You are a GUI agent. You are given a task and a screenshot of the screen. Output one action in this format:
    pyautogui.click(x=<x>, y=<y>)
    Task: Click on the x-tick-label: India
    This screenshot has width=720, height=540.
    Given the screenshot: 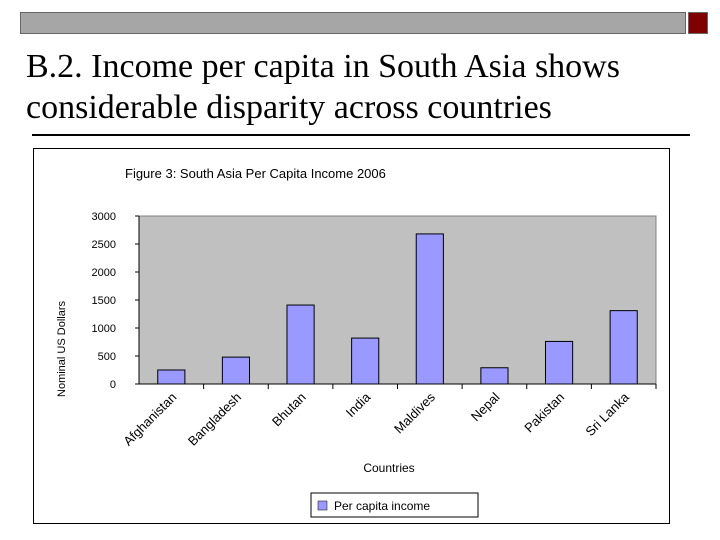 What is the action you would take?
    pyautogui.click(x=358, y=404)
    